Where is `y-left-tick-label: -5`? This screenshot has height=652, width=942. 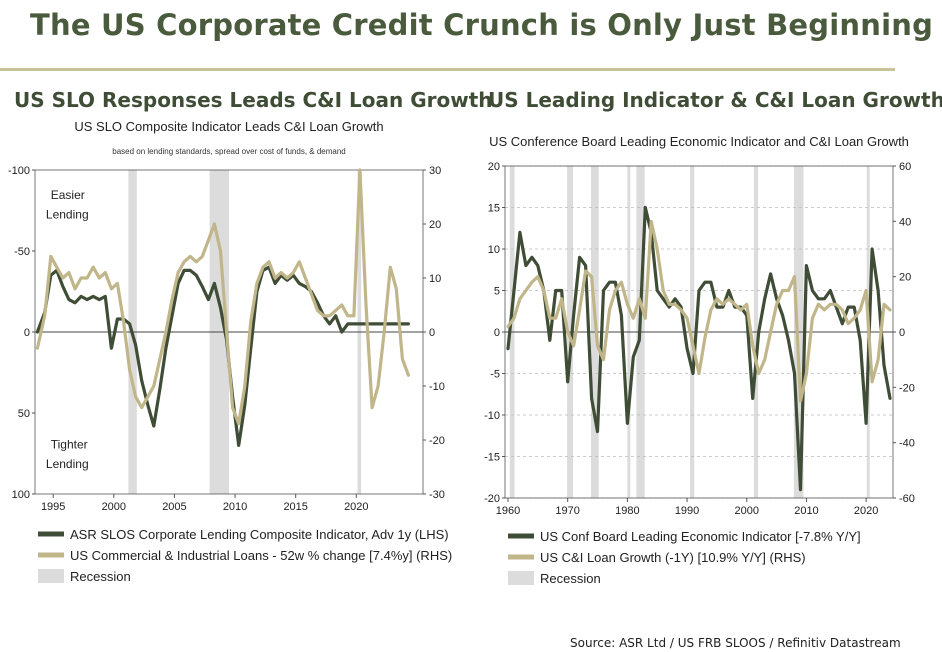
y-left-tick-label: -5 is located at coordinates (495, 375).